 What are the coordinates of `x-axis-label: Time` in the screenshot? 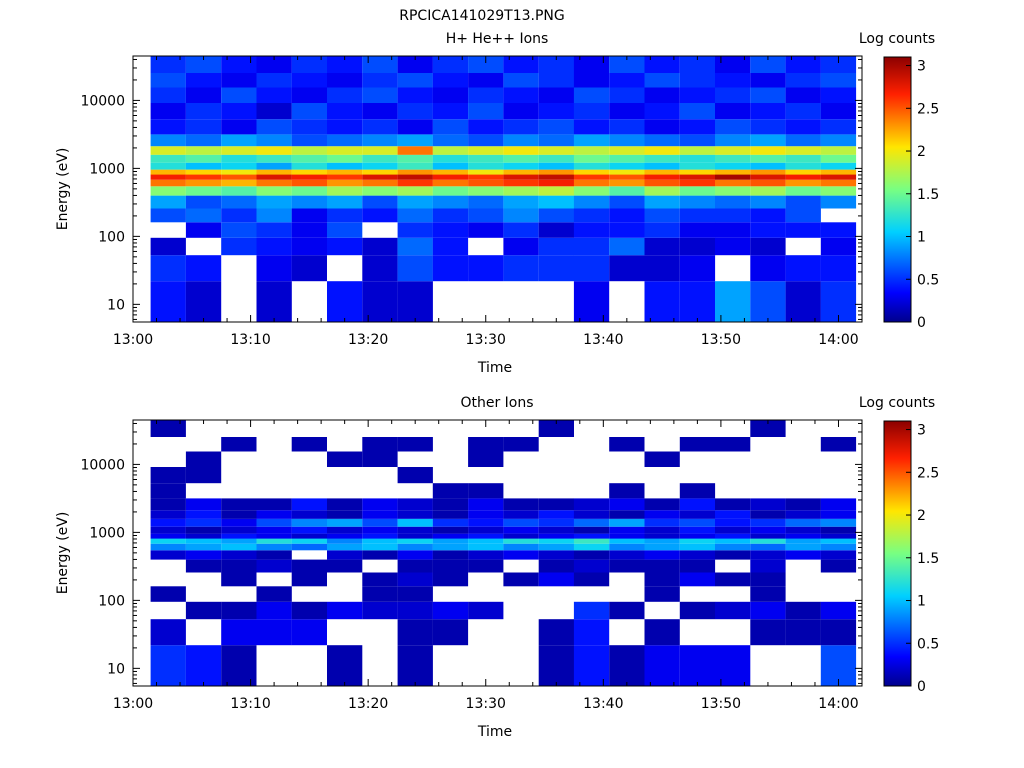 It's located at (494, 732).